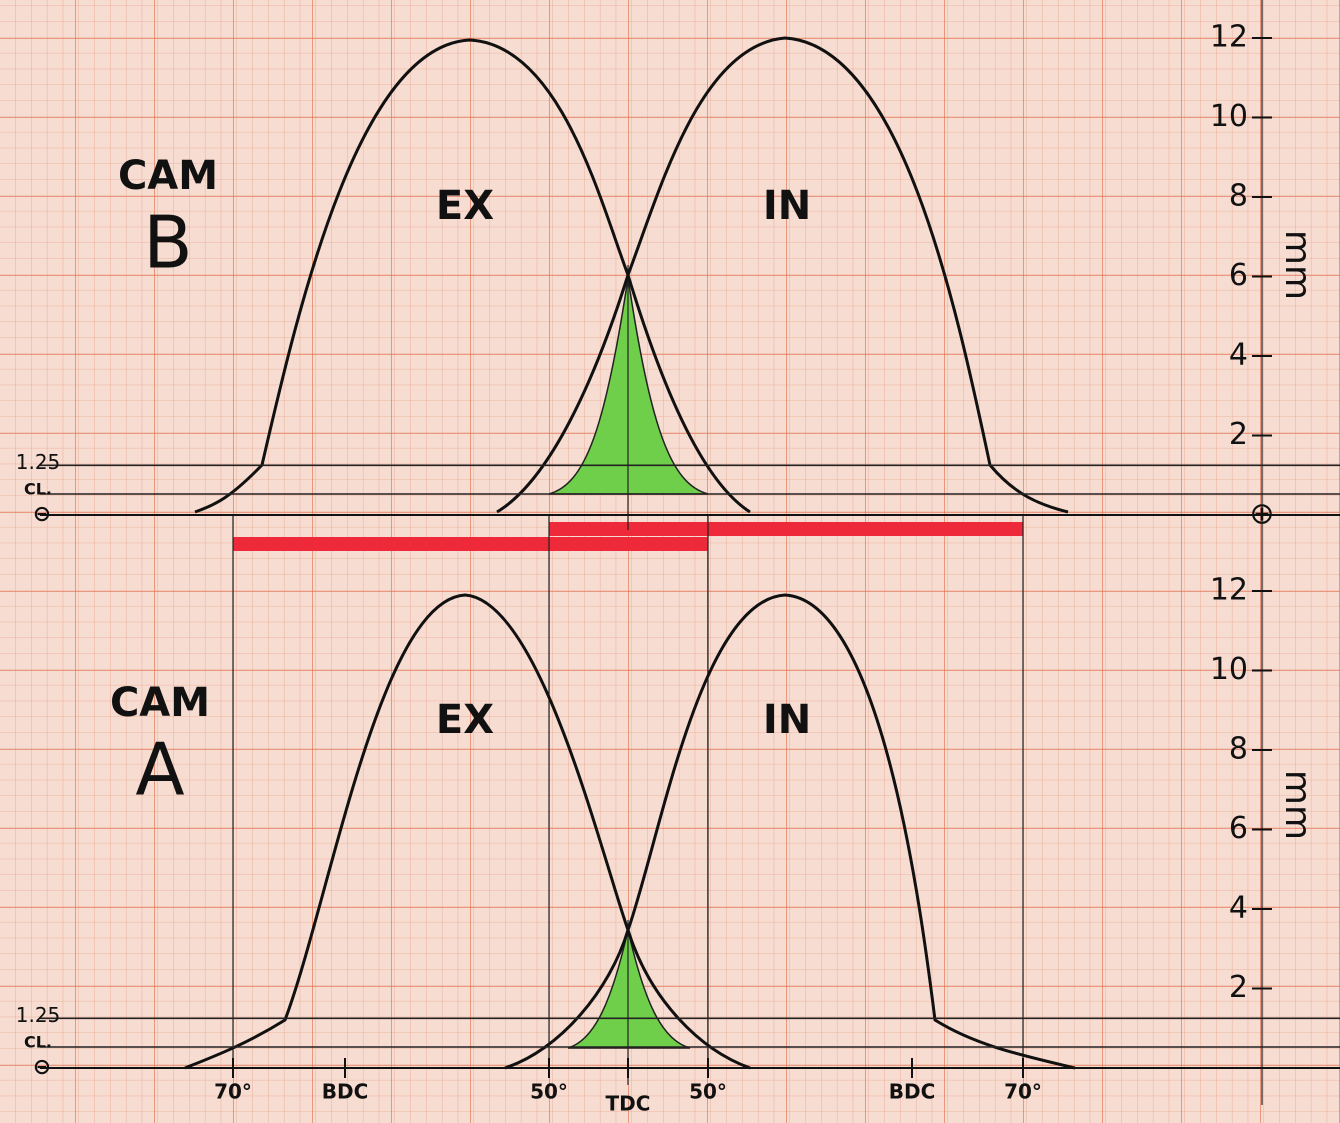  What do you see at coordinates (159, 770) in the screenshot?
I see `cam-letter: A` at bounding box center [159, 770].